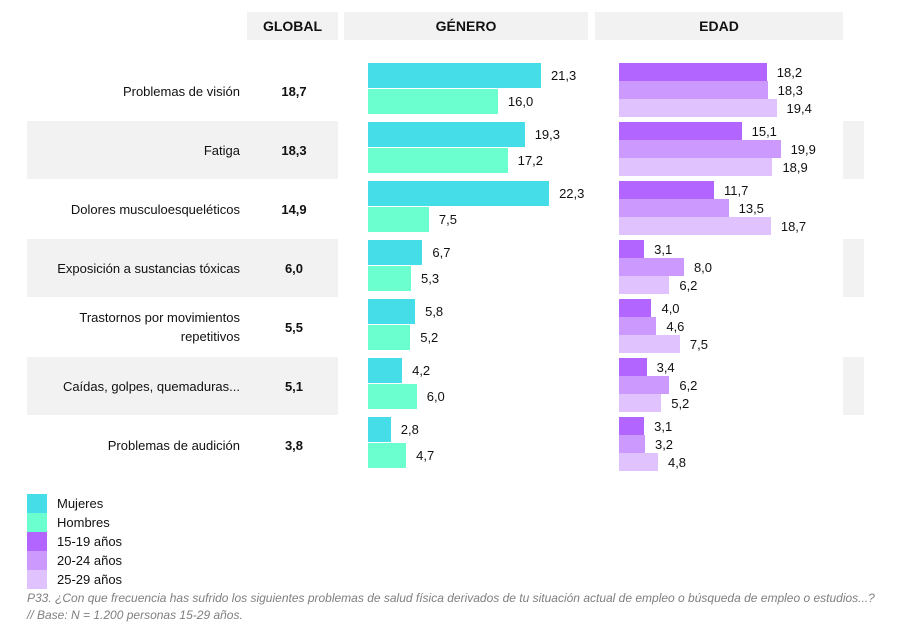 This screenshot has height=631, width=903. I want to click on data-label: 11,7, so click(736, 190).